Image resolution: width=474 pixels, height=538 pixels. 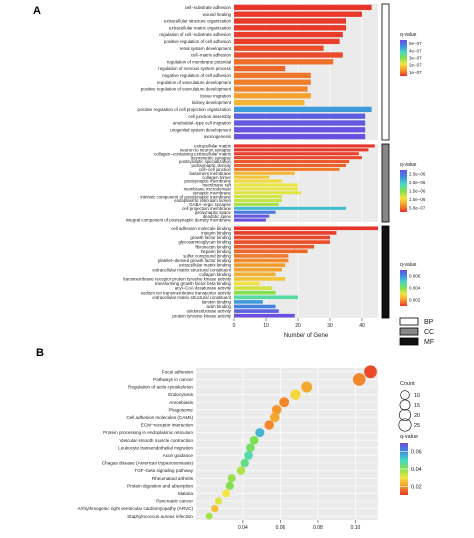 I want to click on category-label: GABA−ergic synapse, so click(x=210, y=204).